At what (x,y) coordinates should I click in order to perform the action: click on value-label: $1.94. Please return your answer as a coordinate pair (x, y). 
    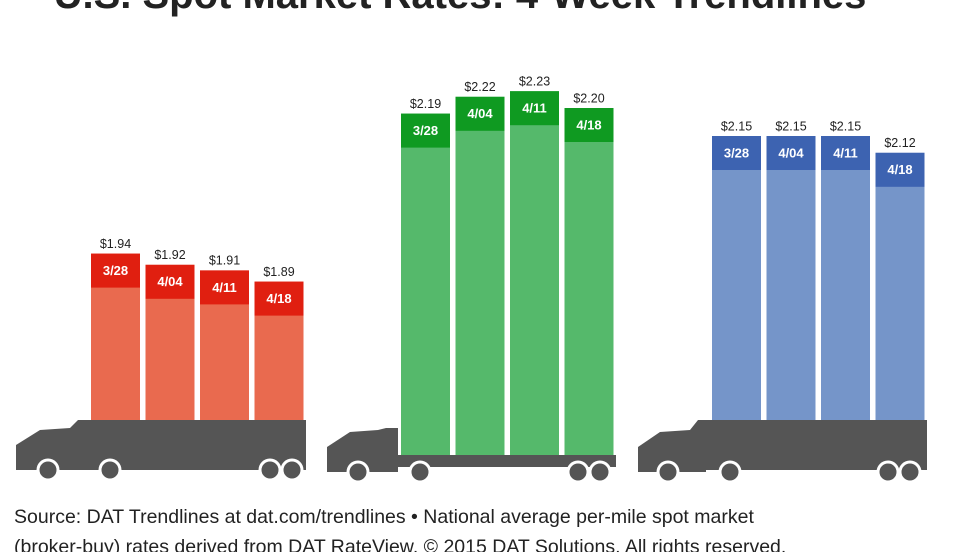
    Looking at the image, I should click on (115, 244).